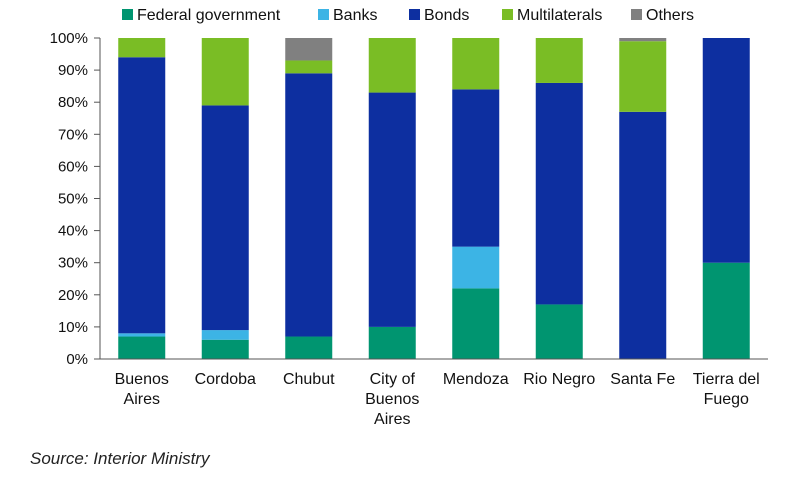 The width and height of the screenshot is (800, 497). I want to click on x-category-label: Santa Fe, so click(642, 379).